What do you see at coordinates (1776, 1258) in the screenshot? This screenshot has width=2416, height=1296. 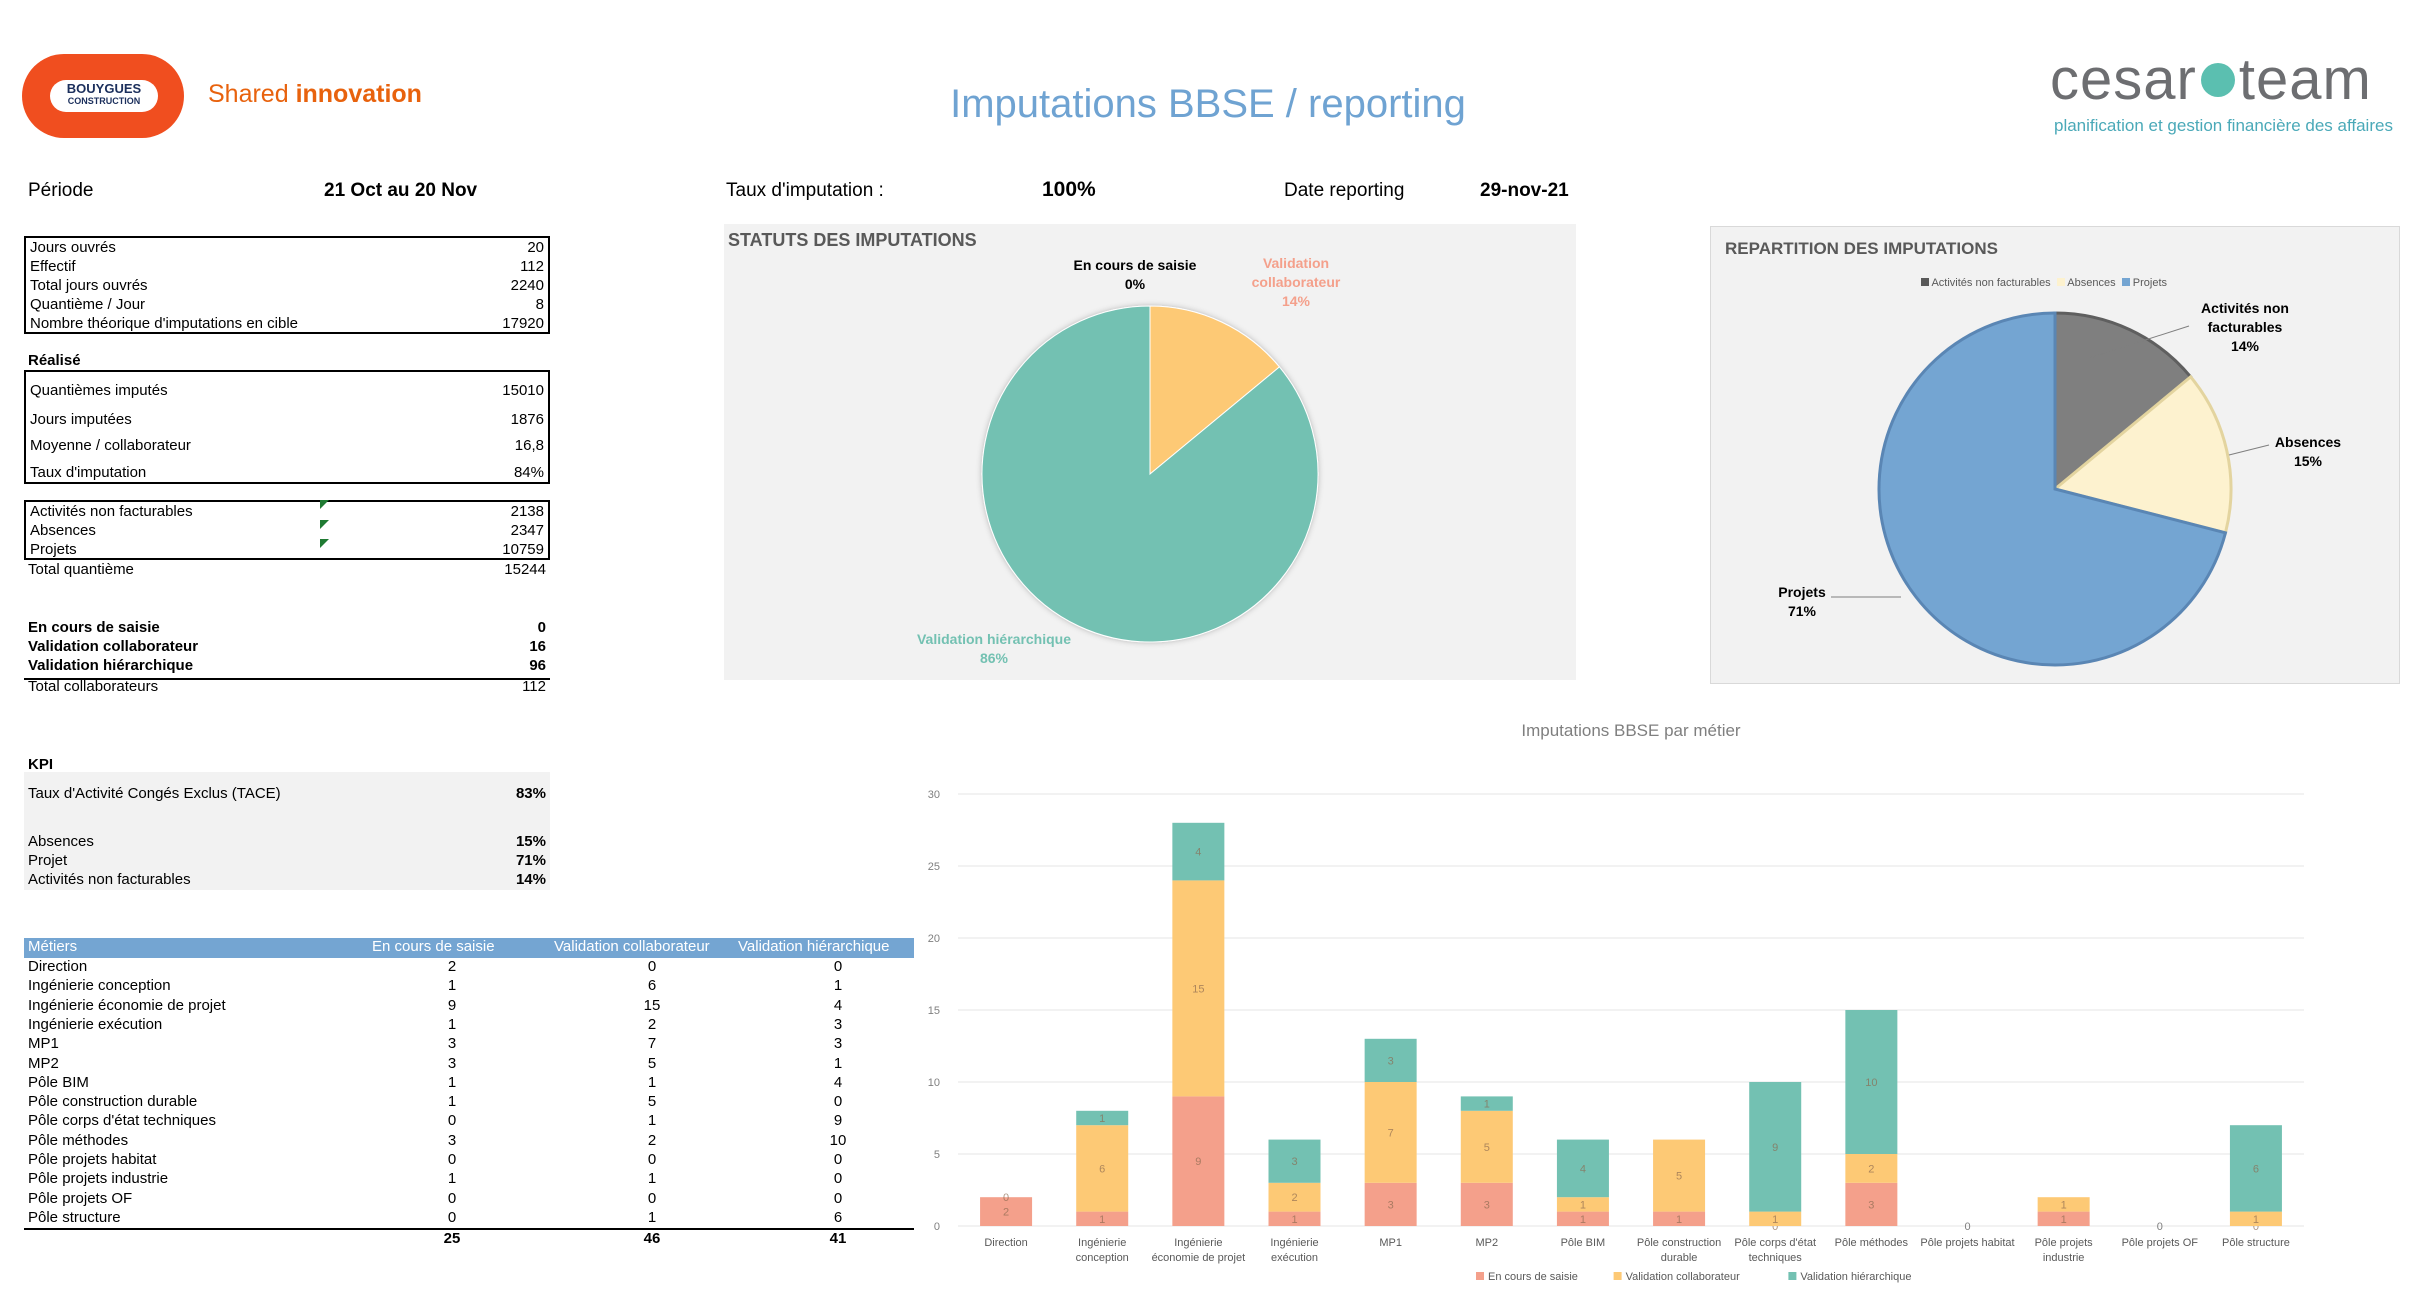 I see `x-tick-label: techniques` at bounding box center [1776, 1258].